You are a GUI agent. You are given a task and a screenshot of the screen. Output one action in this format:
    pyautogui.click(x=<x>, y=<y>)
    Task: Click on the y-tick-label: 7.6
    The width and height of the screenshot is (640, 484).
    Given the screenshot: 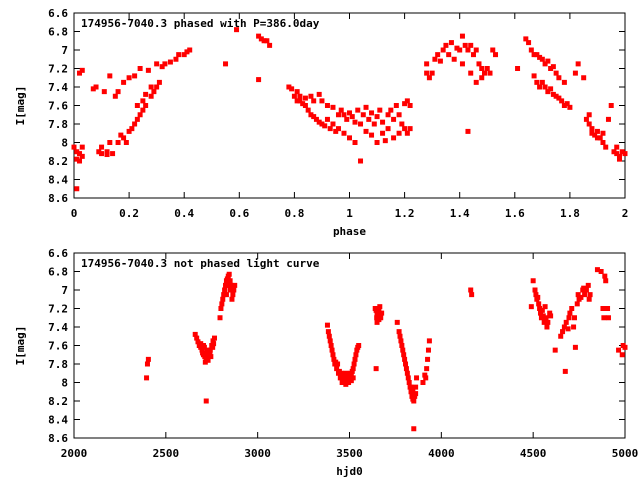 What is the action you would take?
    pyautogui.click(x=58, y=346)
    